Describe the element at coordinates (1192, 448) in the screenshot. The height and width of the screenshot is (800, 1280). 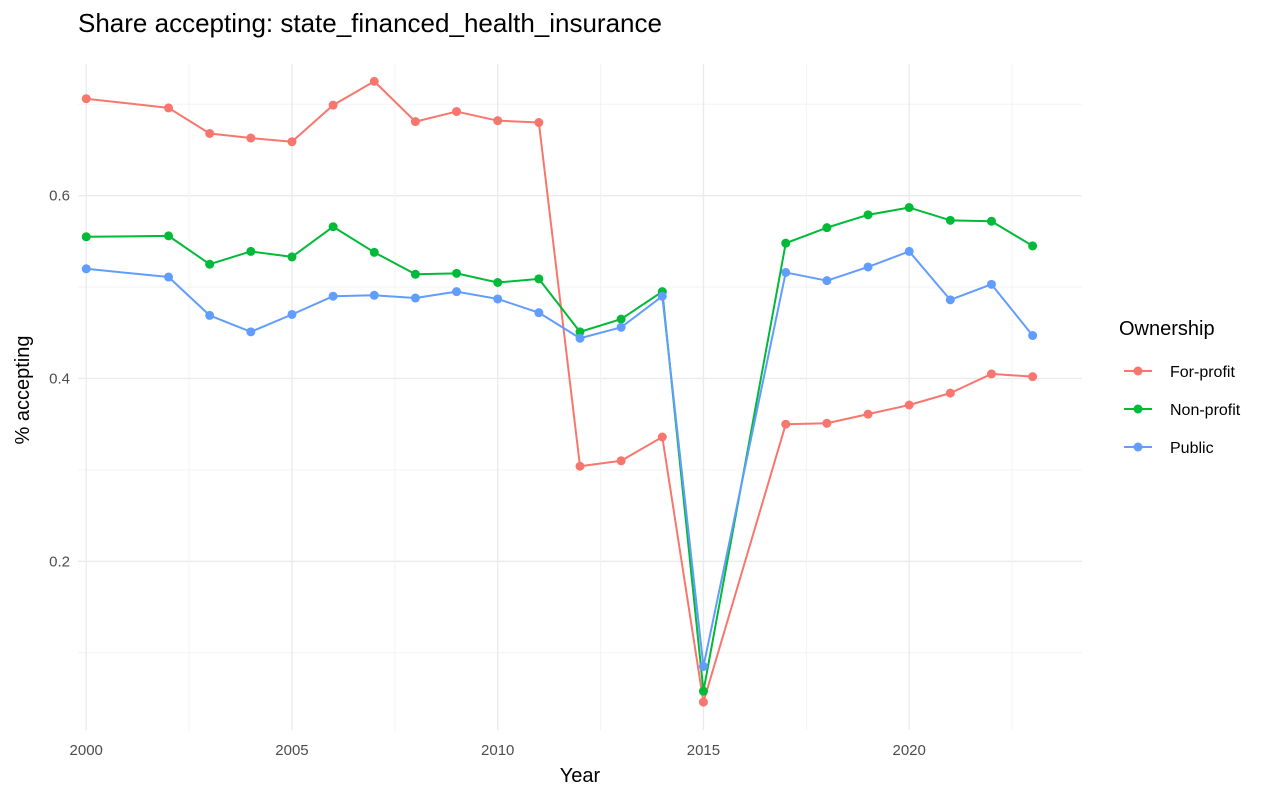
I see `legend-label: Public` at that location.